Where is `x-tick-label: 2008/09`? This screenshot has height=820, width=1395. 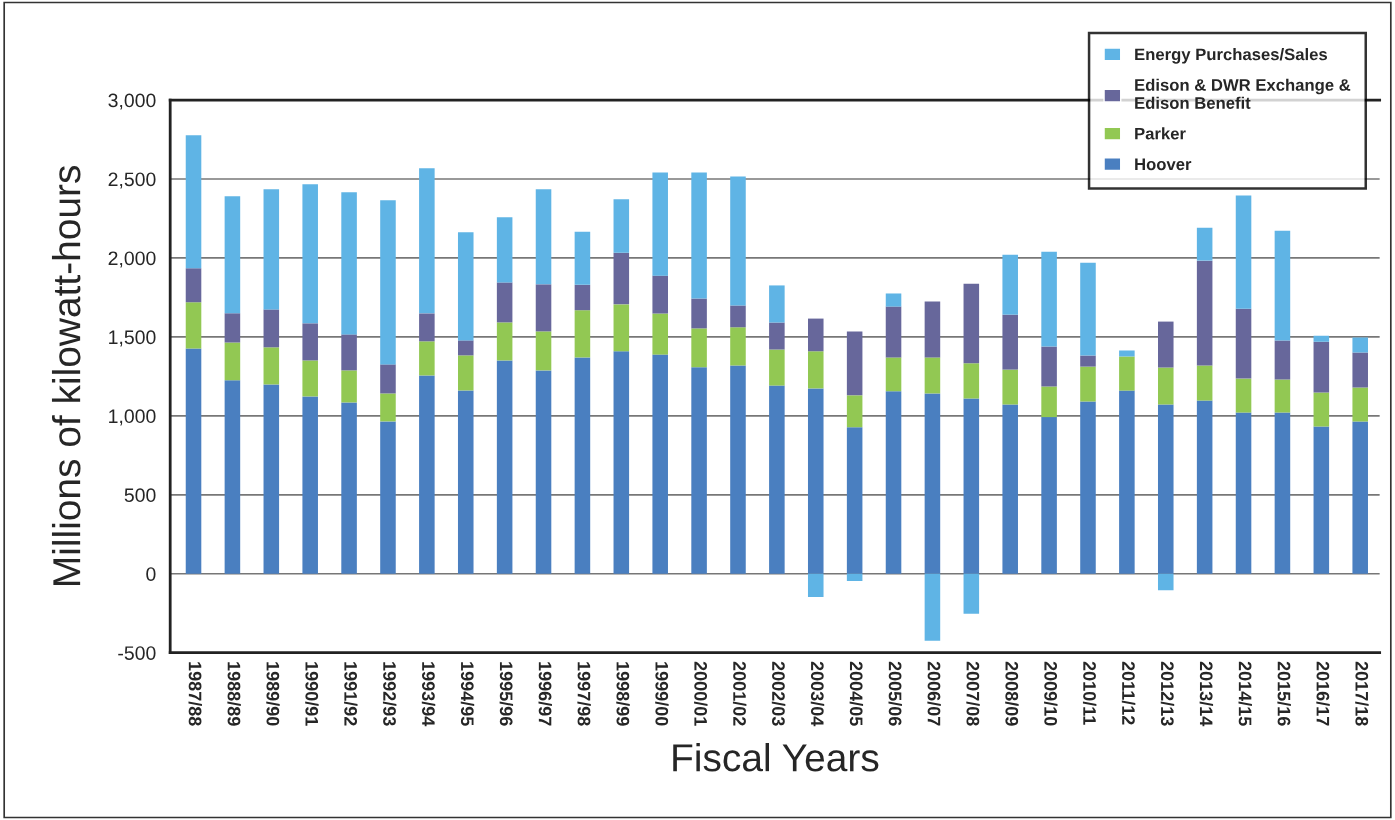 x-tick-label: 2008/09 is located at coordinates (1012, 693).